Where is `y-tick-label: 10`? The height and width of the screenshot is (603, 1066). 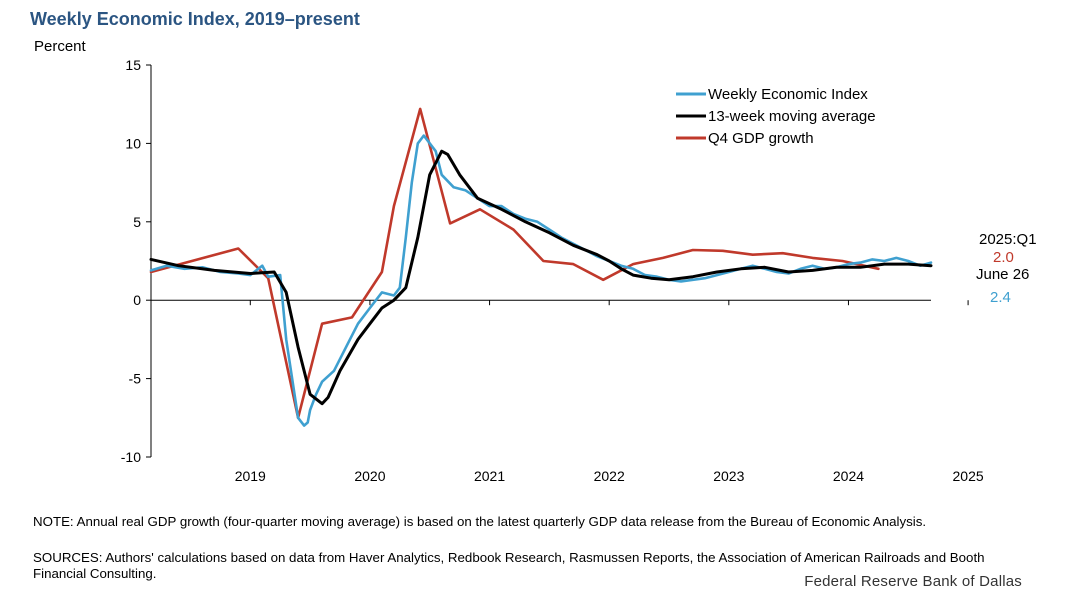 y-tick-label: 10 is located at coordinates (133, 143).